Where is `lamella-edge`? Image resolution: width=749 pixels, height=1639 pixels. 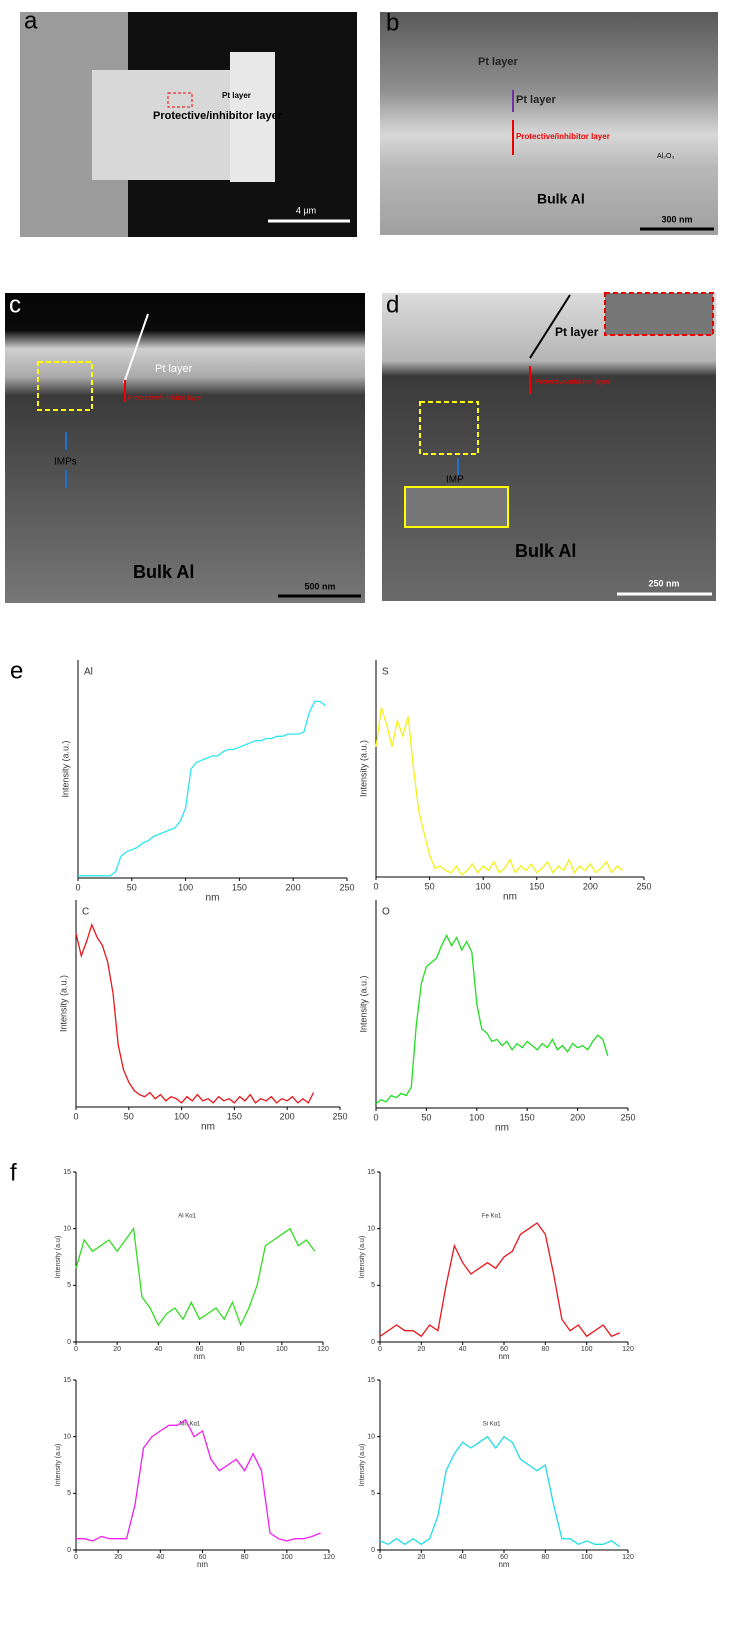 lamella-edge is located at coordinates (252, 117).